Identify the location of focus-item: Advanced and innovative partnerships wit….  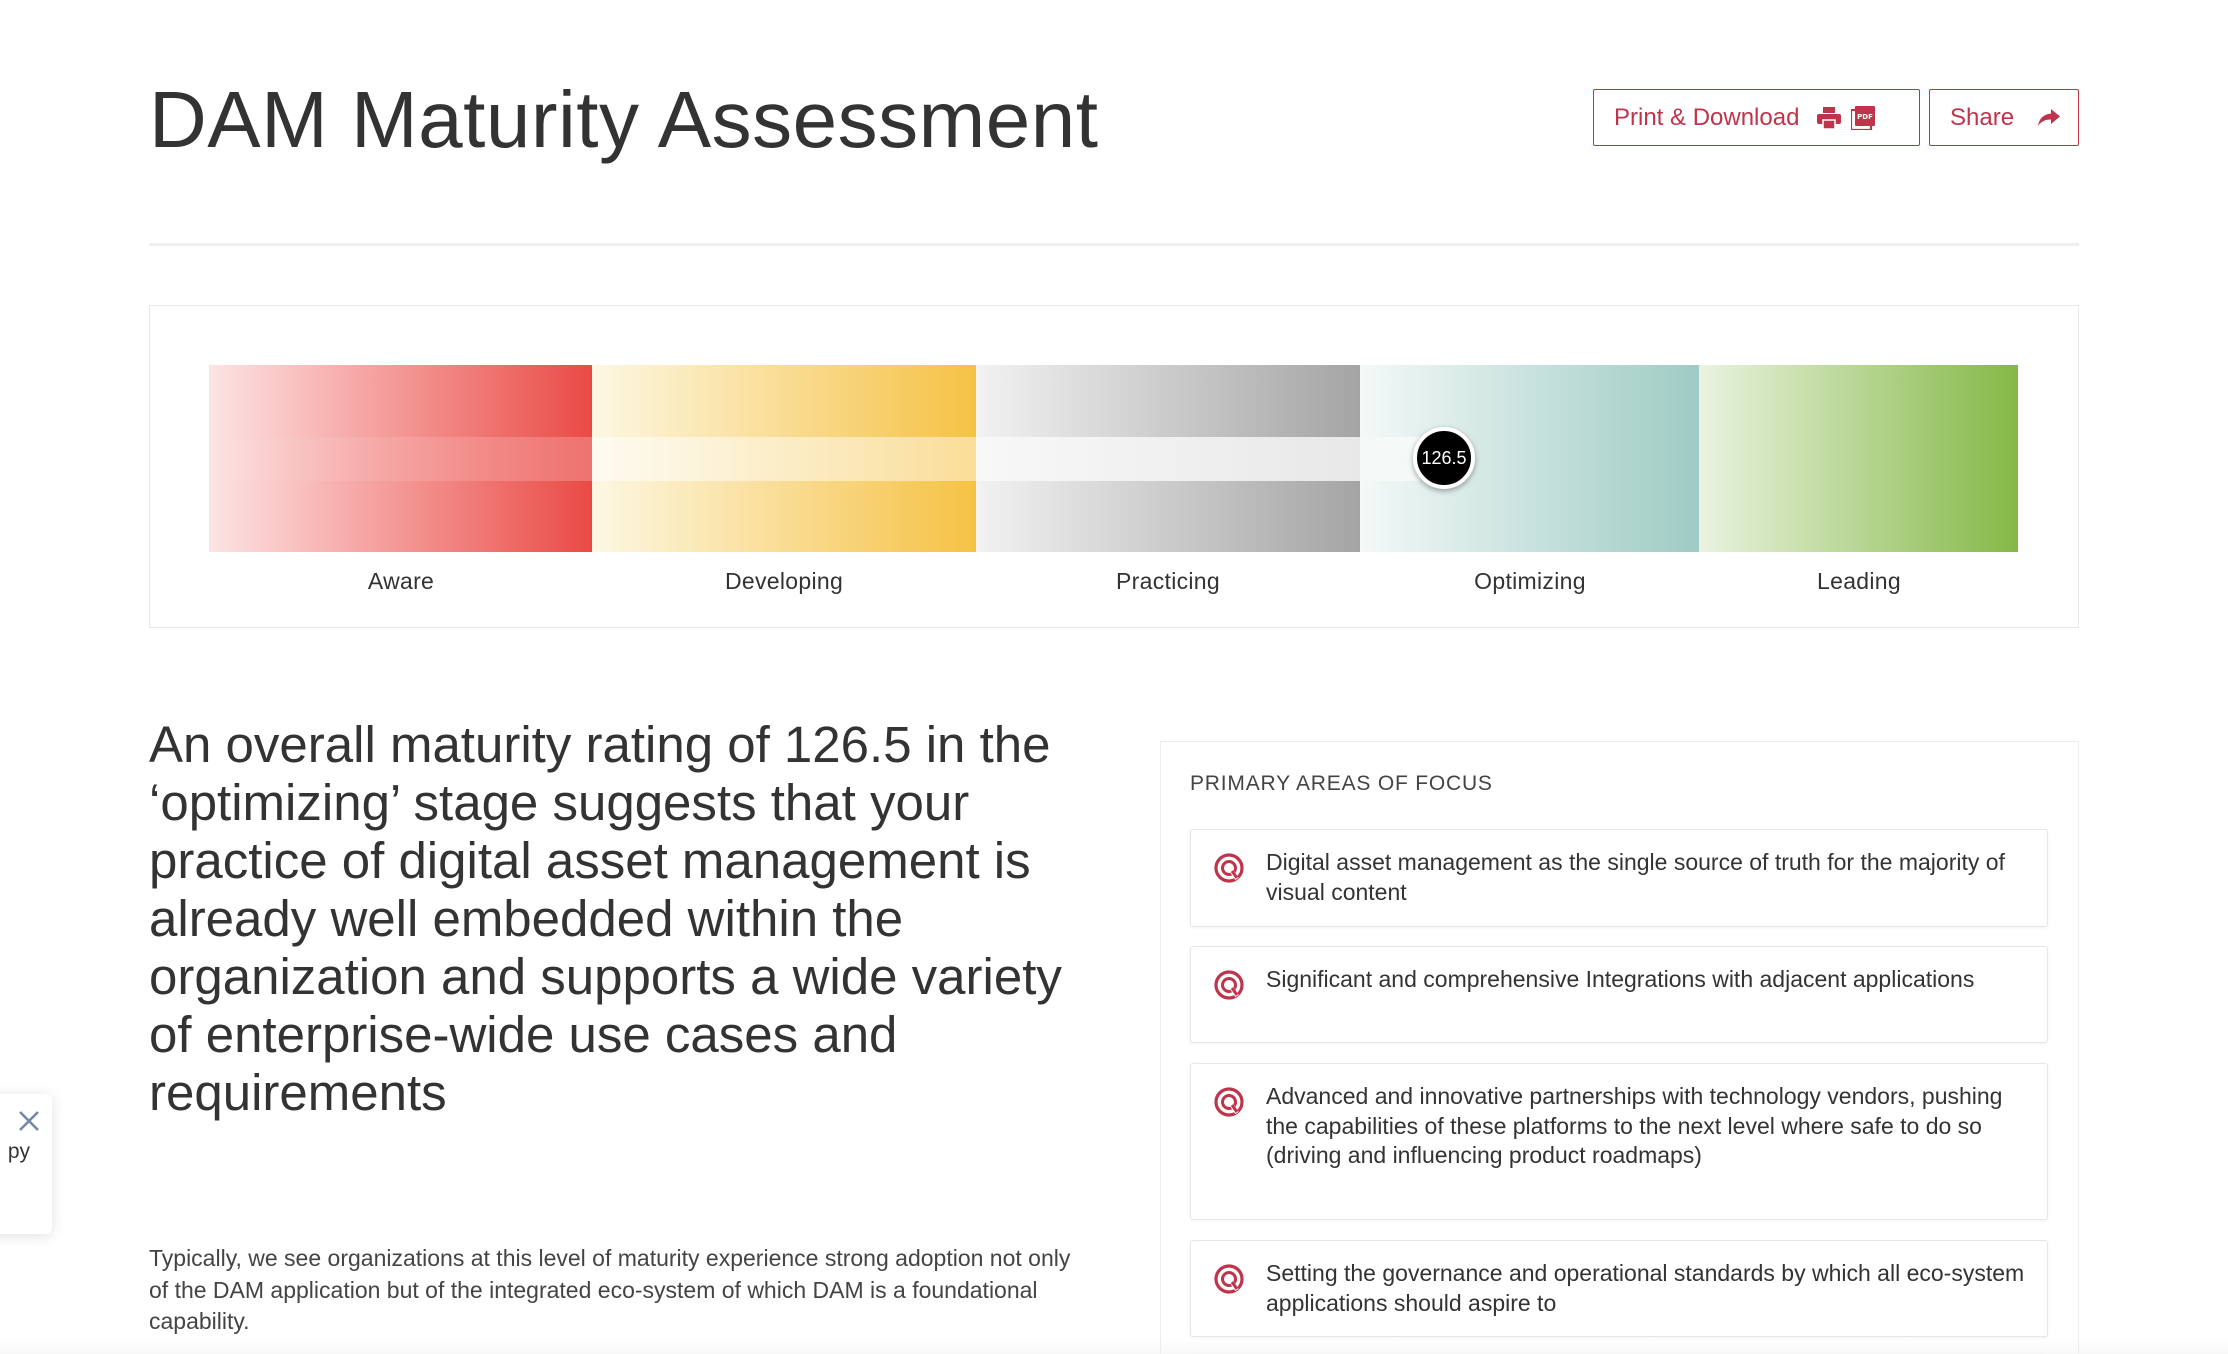
(1619, 1141).